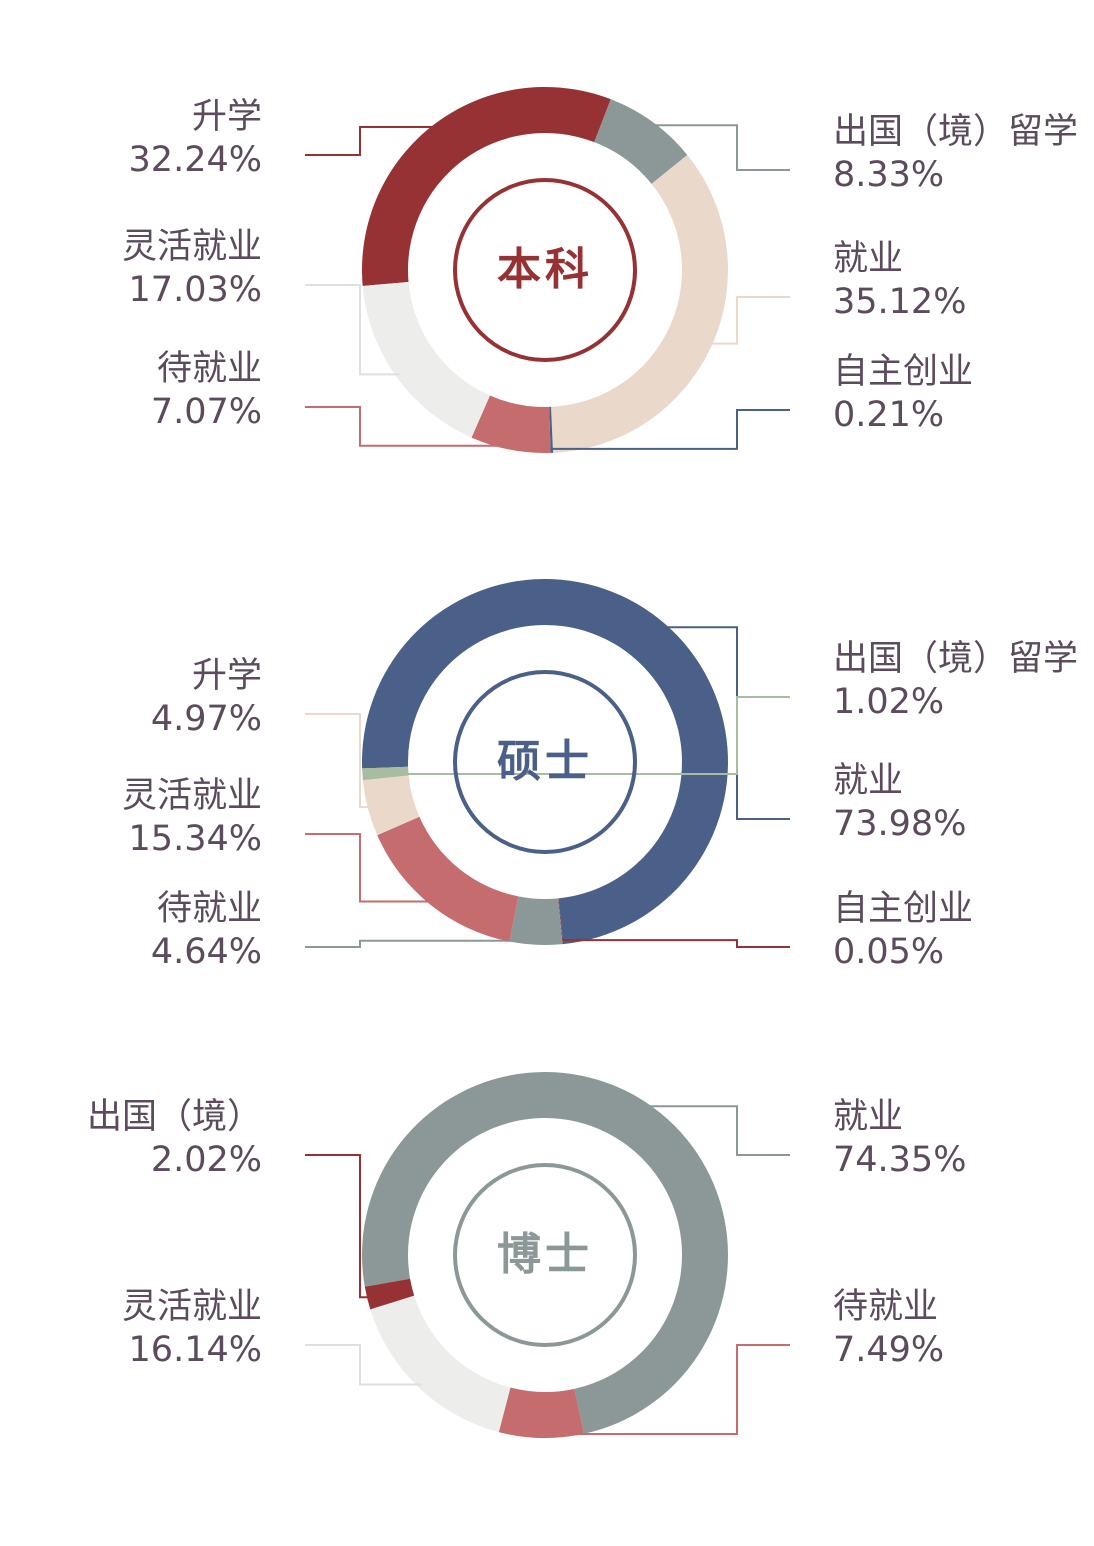 The width and height of the screenshot is (1094, 1546). Describe the element at coordinates (195, 1350) in the screenshot. I see `value-label: 16.14%` at that location.